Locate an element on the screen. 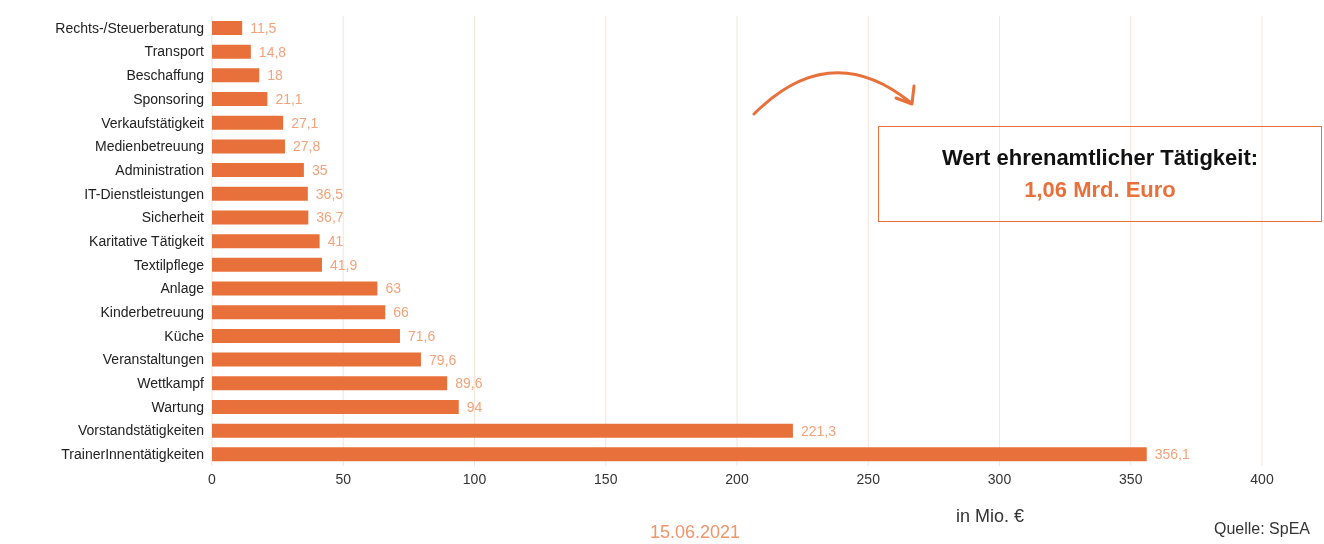 This screenshot has height=544, width=1324. y-tick-label: Kinderbetreuung is located at coordinates (152, 312).